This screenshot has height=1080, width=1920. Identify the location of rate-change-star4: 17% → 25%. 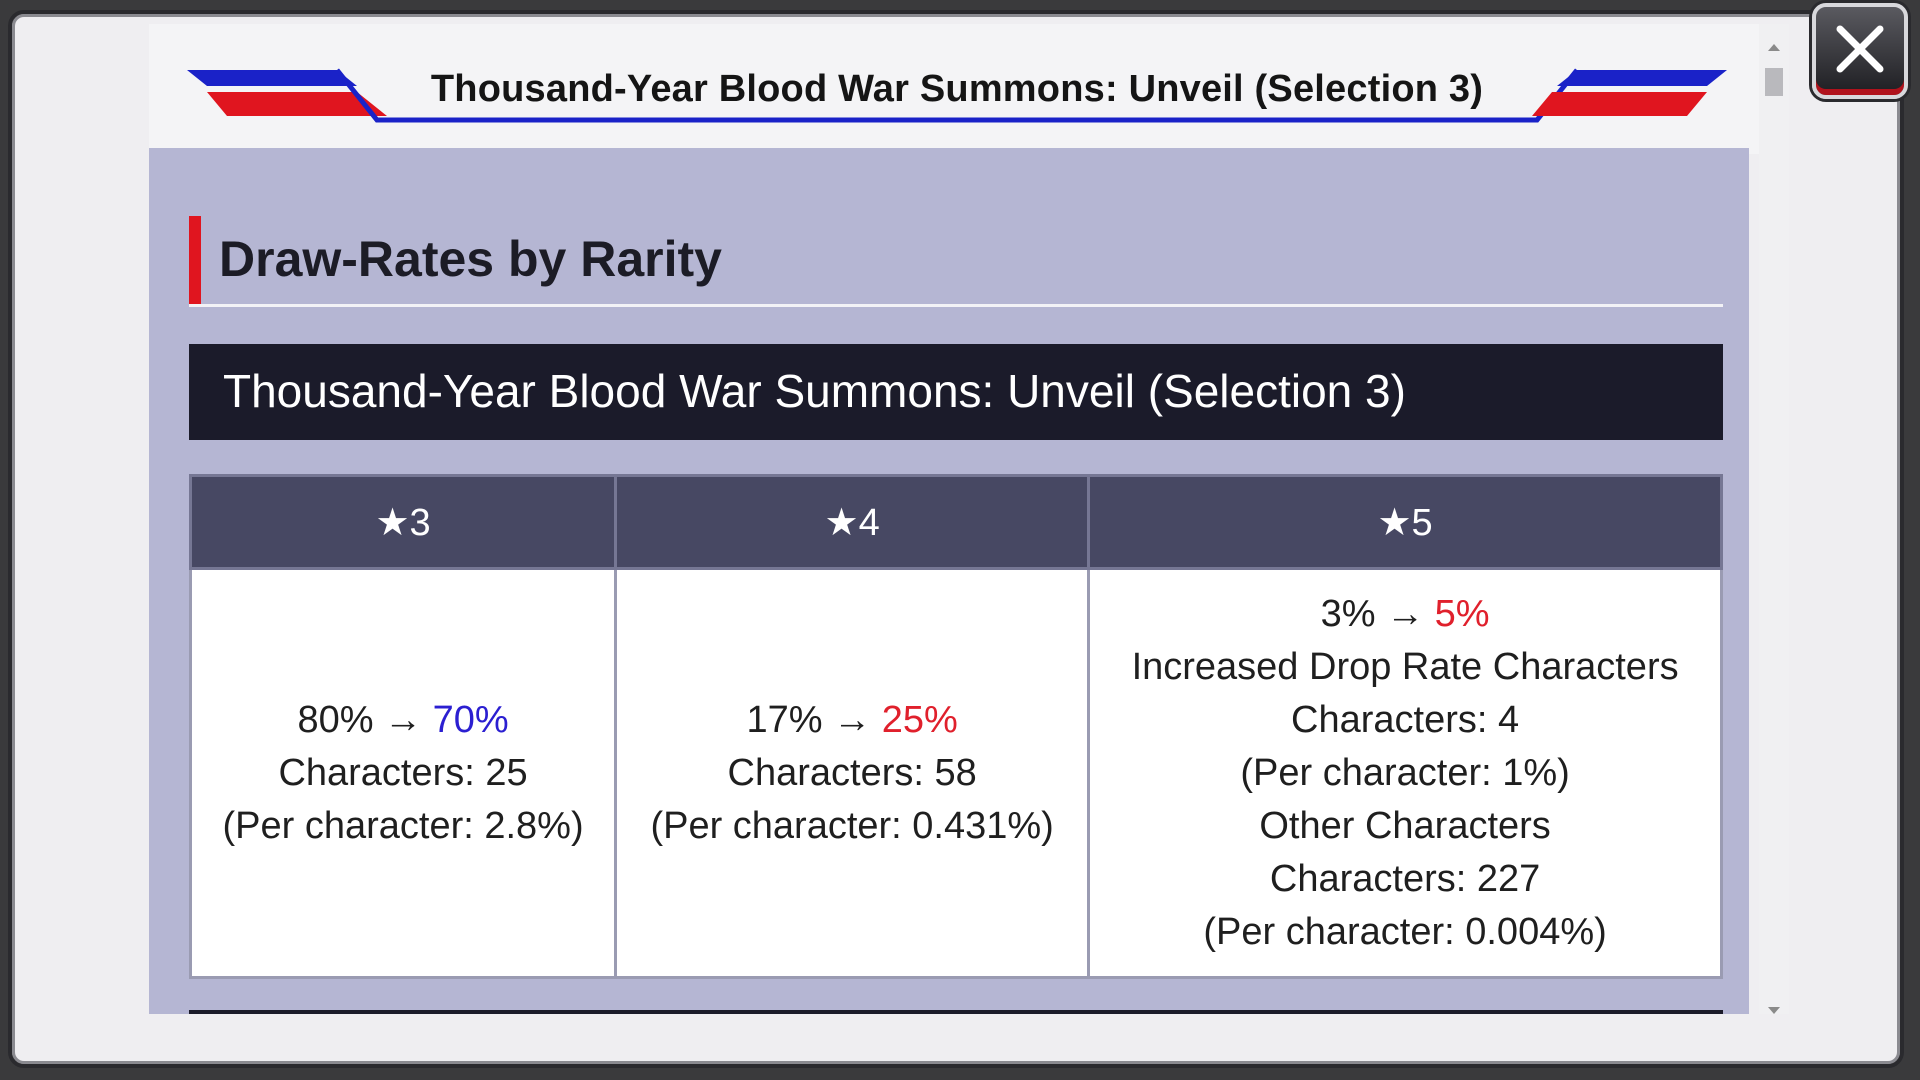
(852, 720).